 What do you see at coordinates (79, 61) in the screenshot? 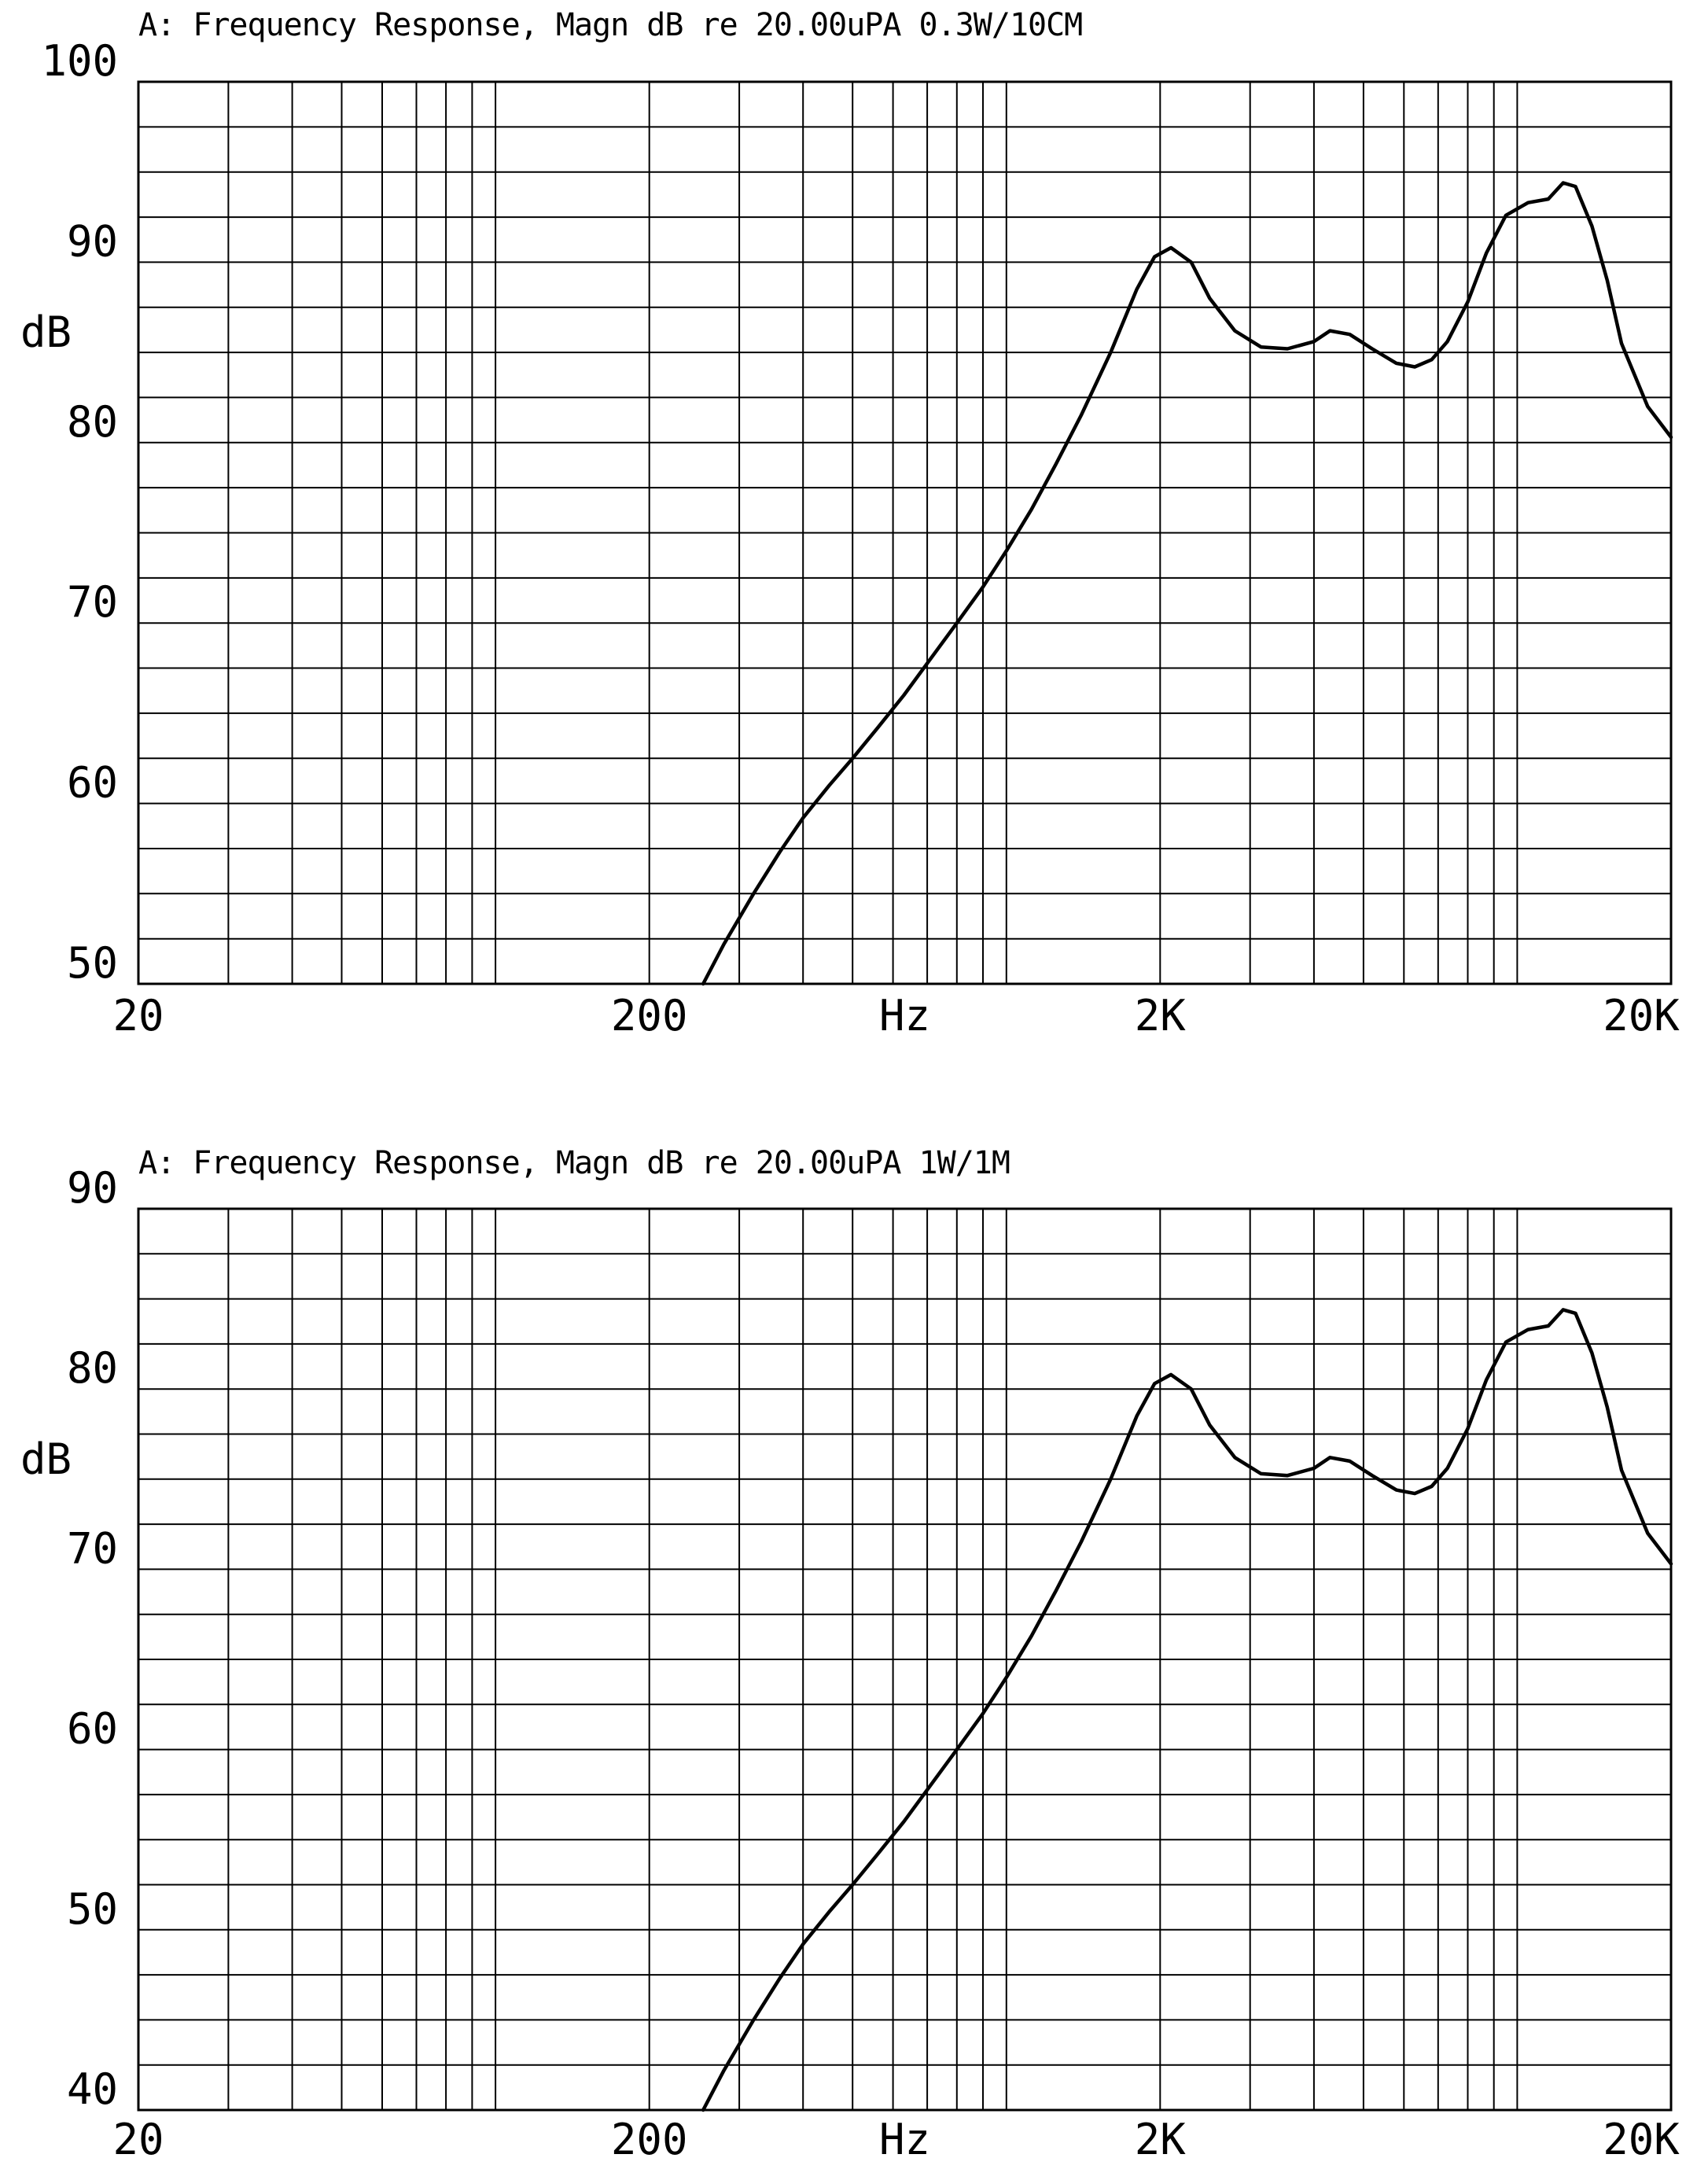
I see `y-tick-label: 100` at bounding box center [79, 61].